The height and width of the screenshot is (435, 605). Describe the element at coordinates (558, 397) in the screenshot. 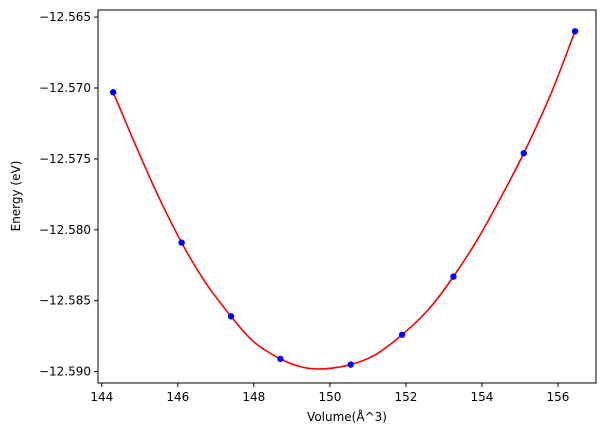

I see `x-tick-label: 156` at that location.